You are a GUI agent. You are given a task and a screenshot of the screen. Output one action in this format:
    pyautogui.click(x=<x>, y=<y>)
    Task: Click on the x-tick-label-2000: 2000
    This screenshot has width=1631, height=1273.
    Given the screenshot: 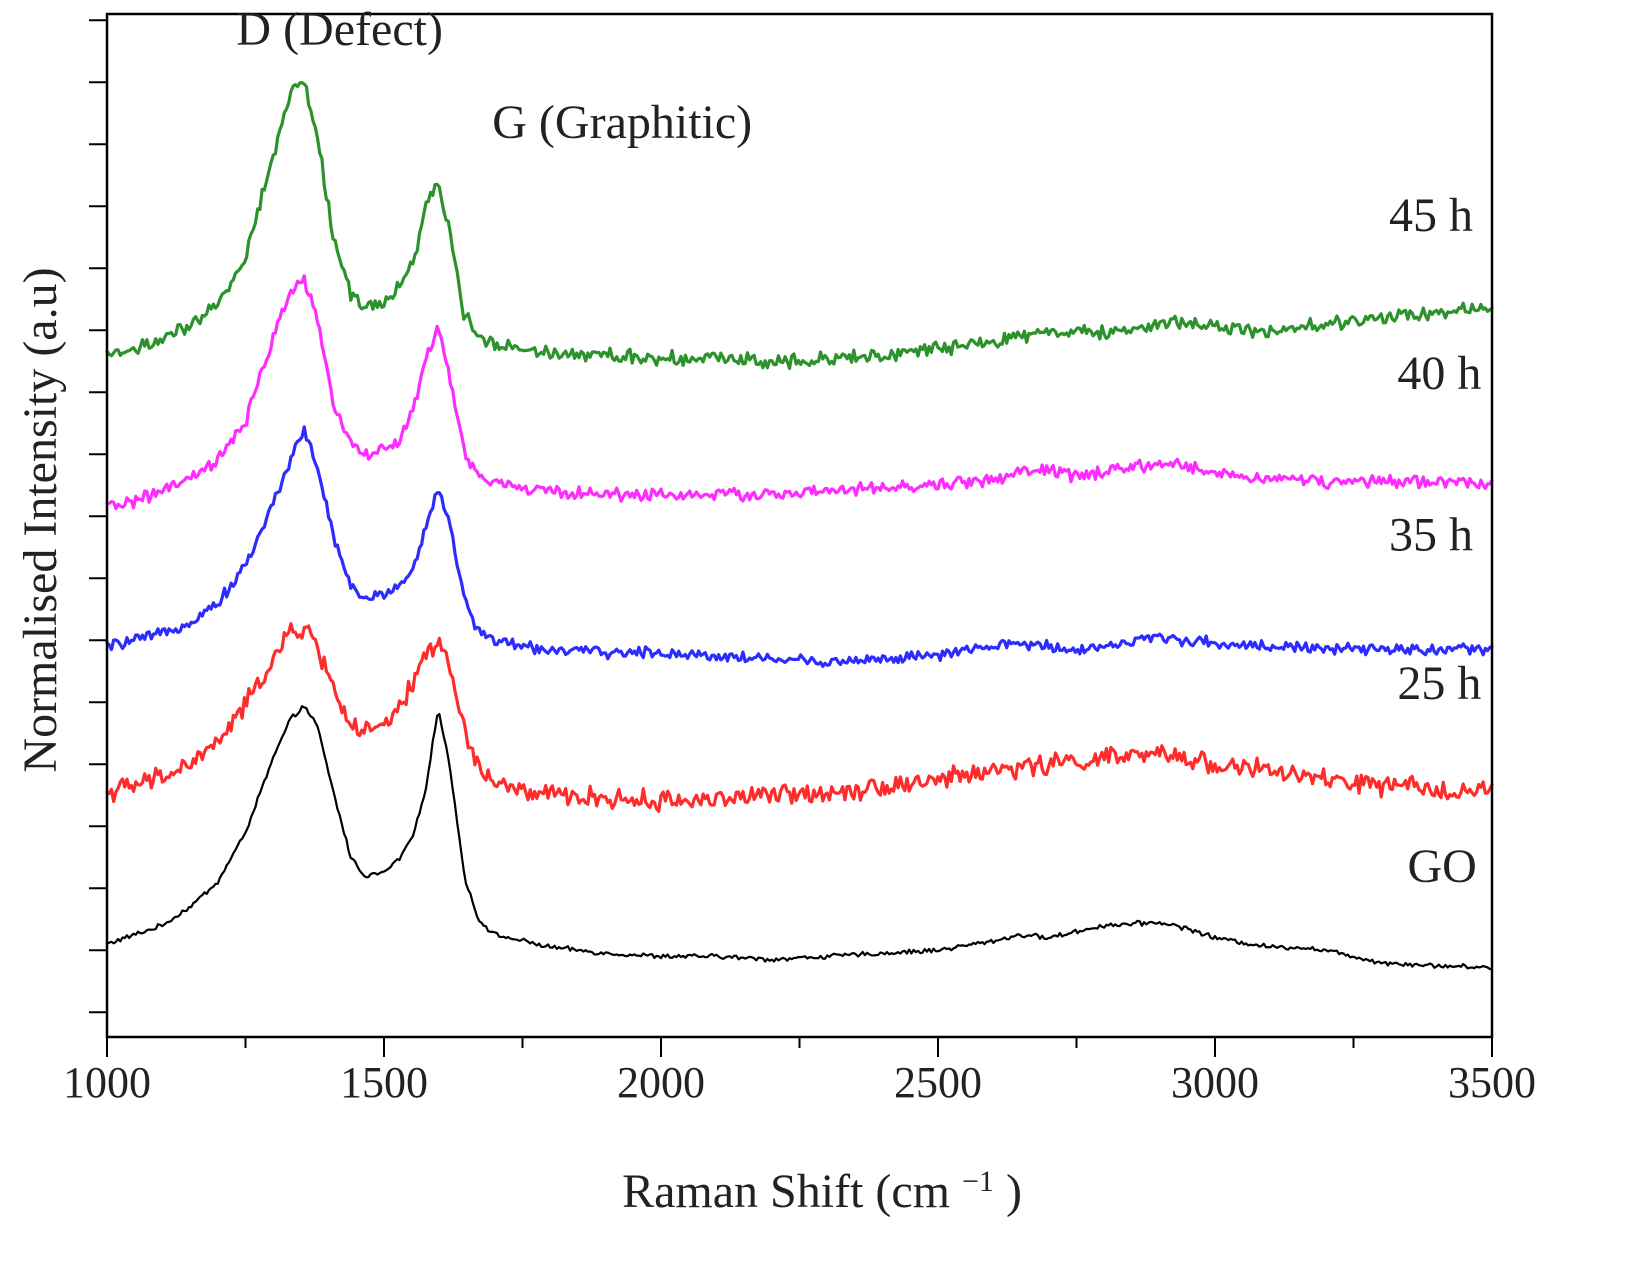 What is the action you would take?
    pyautogui.click(x=661, y=1082)
    